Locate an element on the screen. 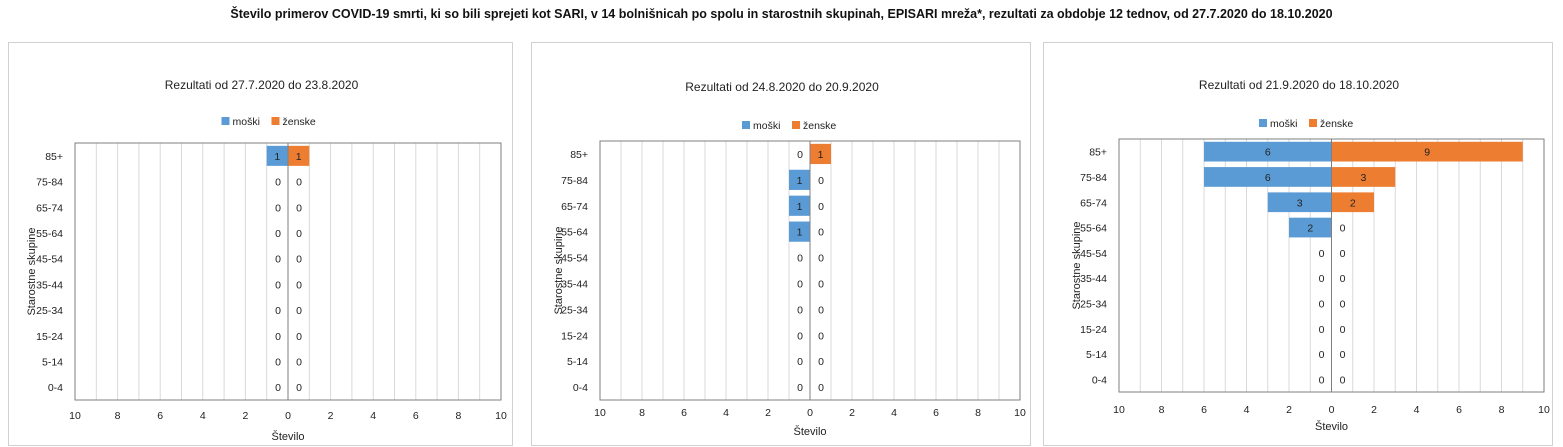 Image resolution: width=1563 pixels, height=447 pixels. data-label-male: 6 is located at coordinates (1268, 153).